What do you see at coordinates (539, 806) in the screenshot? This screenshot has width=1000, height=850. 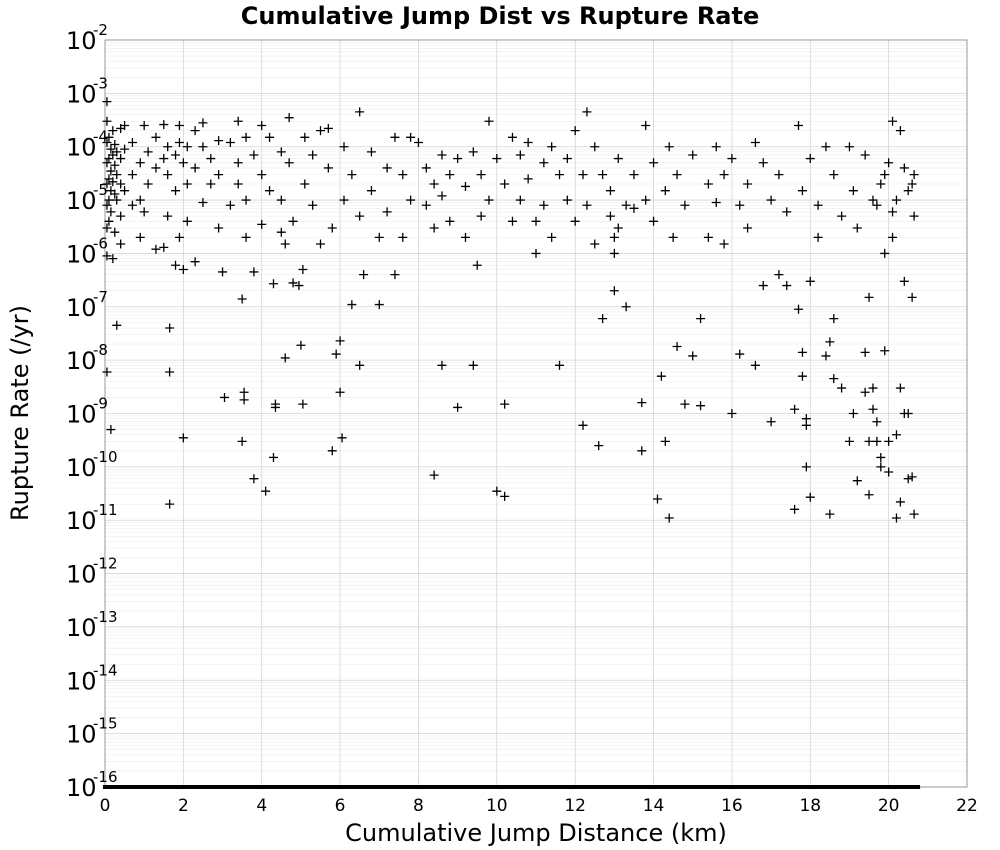 I see `x-axis-ticks: 0 2 4 6 8 10 12 14 16 18 20 22` at bounding box center [539, 806].